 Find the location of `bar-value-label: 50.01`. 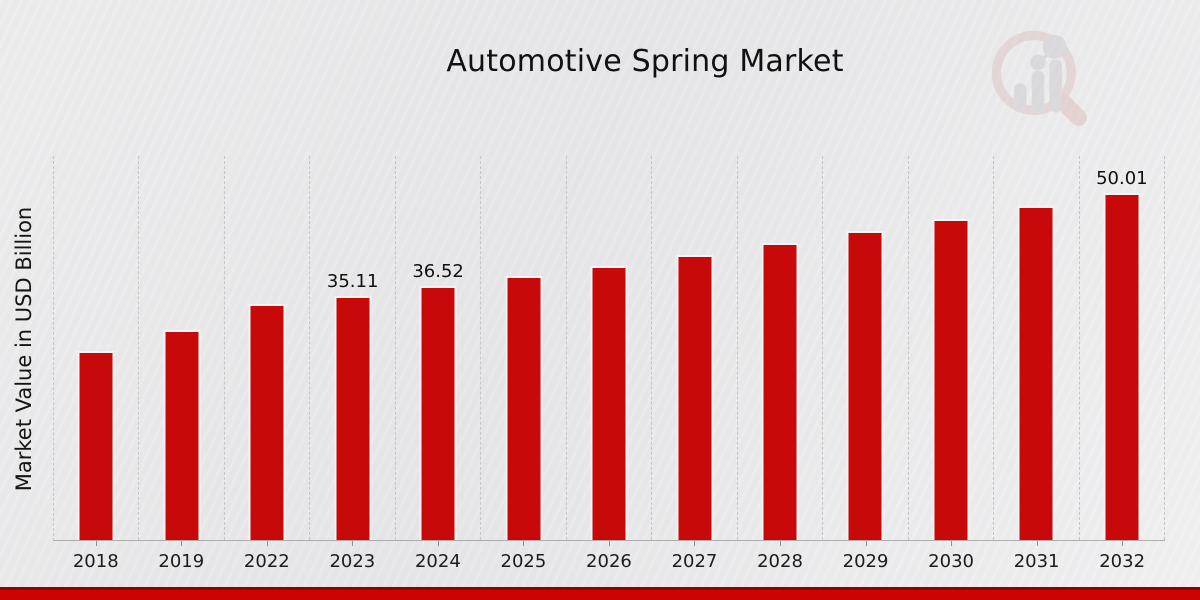

bar-value-label: 50.01 is located at coordinates (1122, 178).